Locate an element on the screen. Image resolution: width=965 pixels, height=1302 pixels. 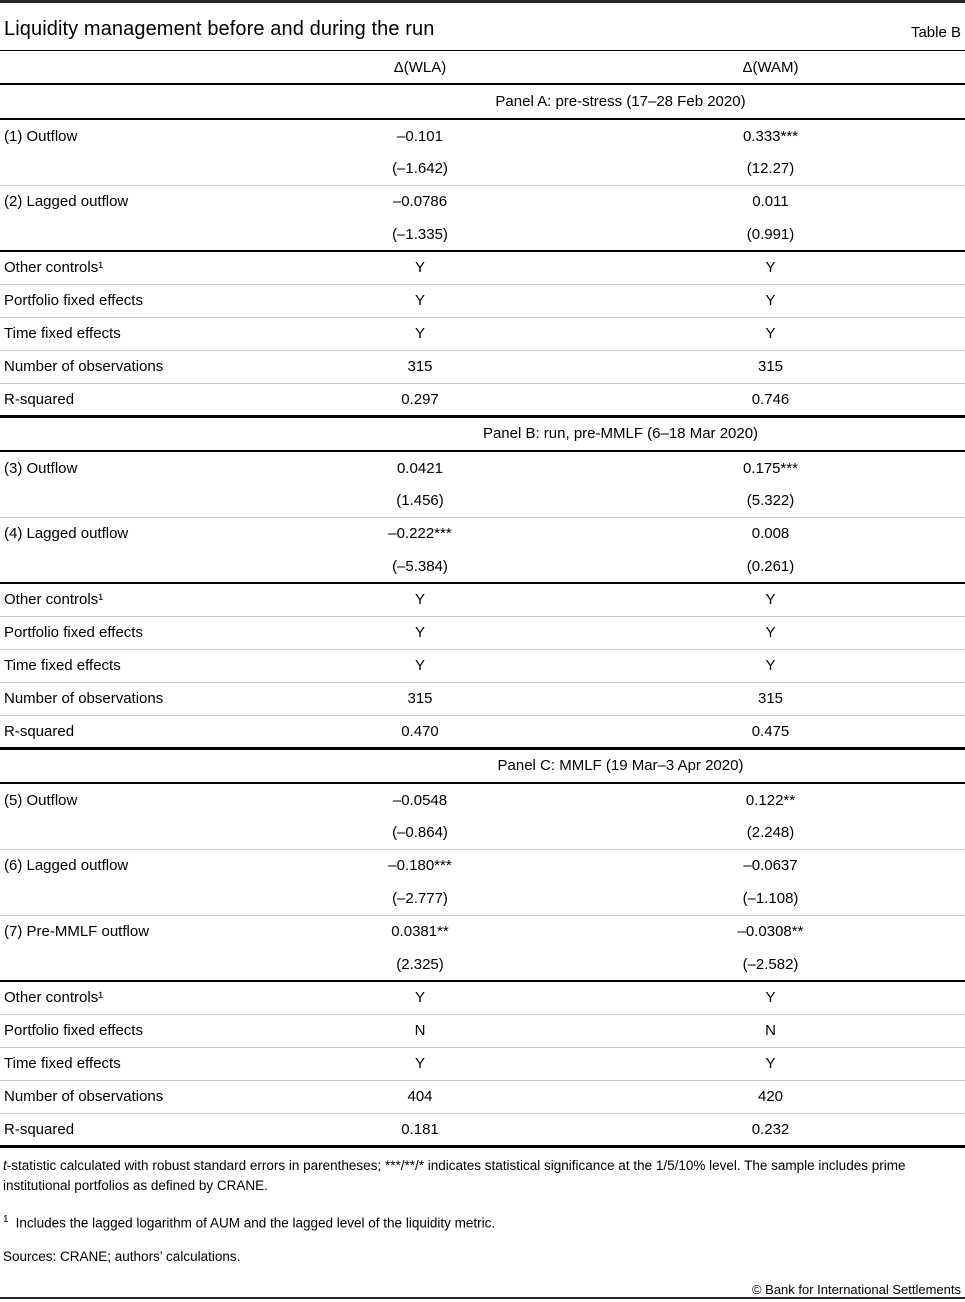
copyright-note: © Bank for International Settlements is located at coordinates (856, 1289).